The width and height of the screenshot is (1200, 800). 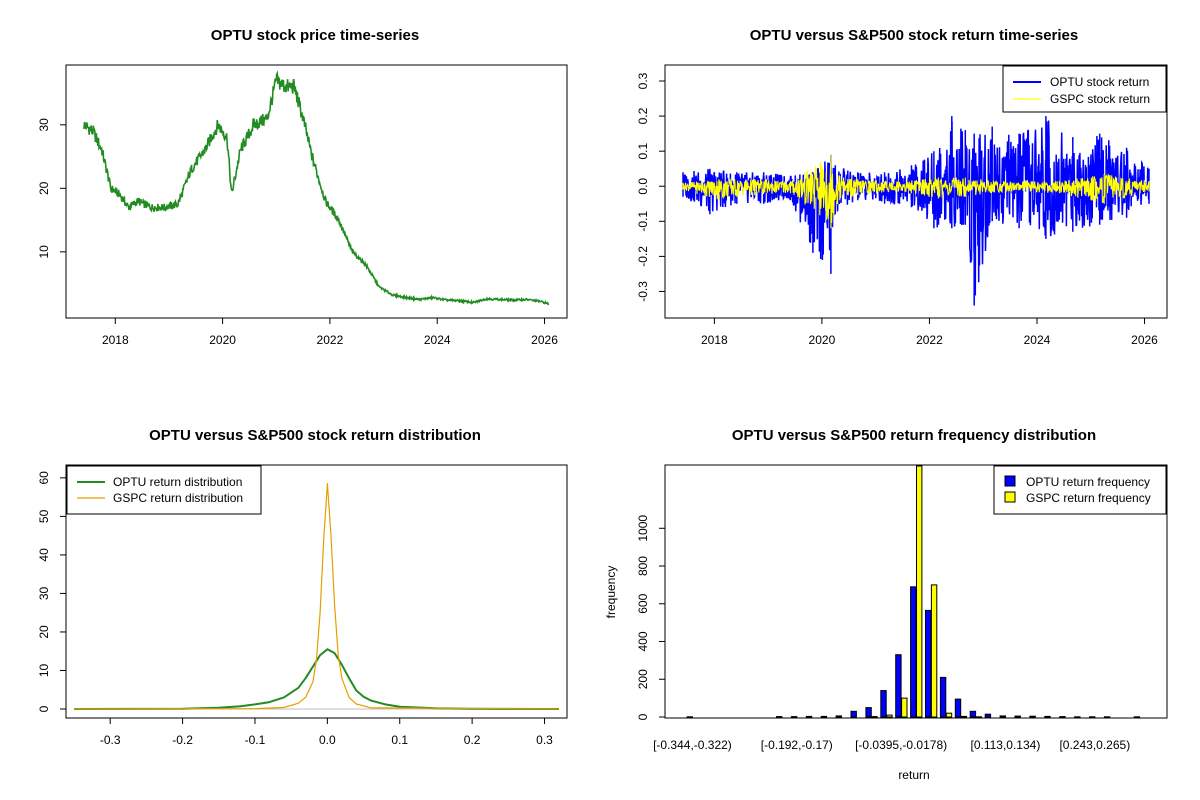 I want to click on return-xtick-label: 2020, so click(x=822, y=340).